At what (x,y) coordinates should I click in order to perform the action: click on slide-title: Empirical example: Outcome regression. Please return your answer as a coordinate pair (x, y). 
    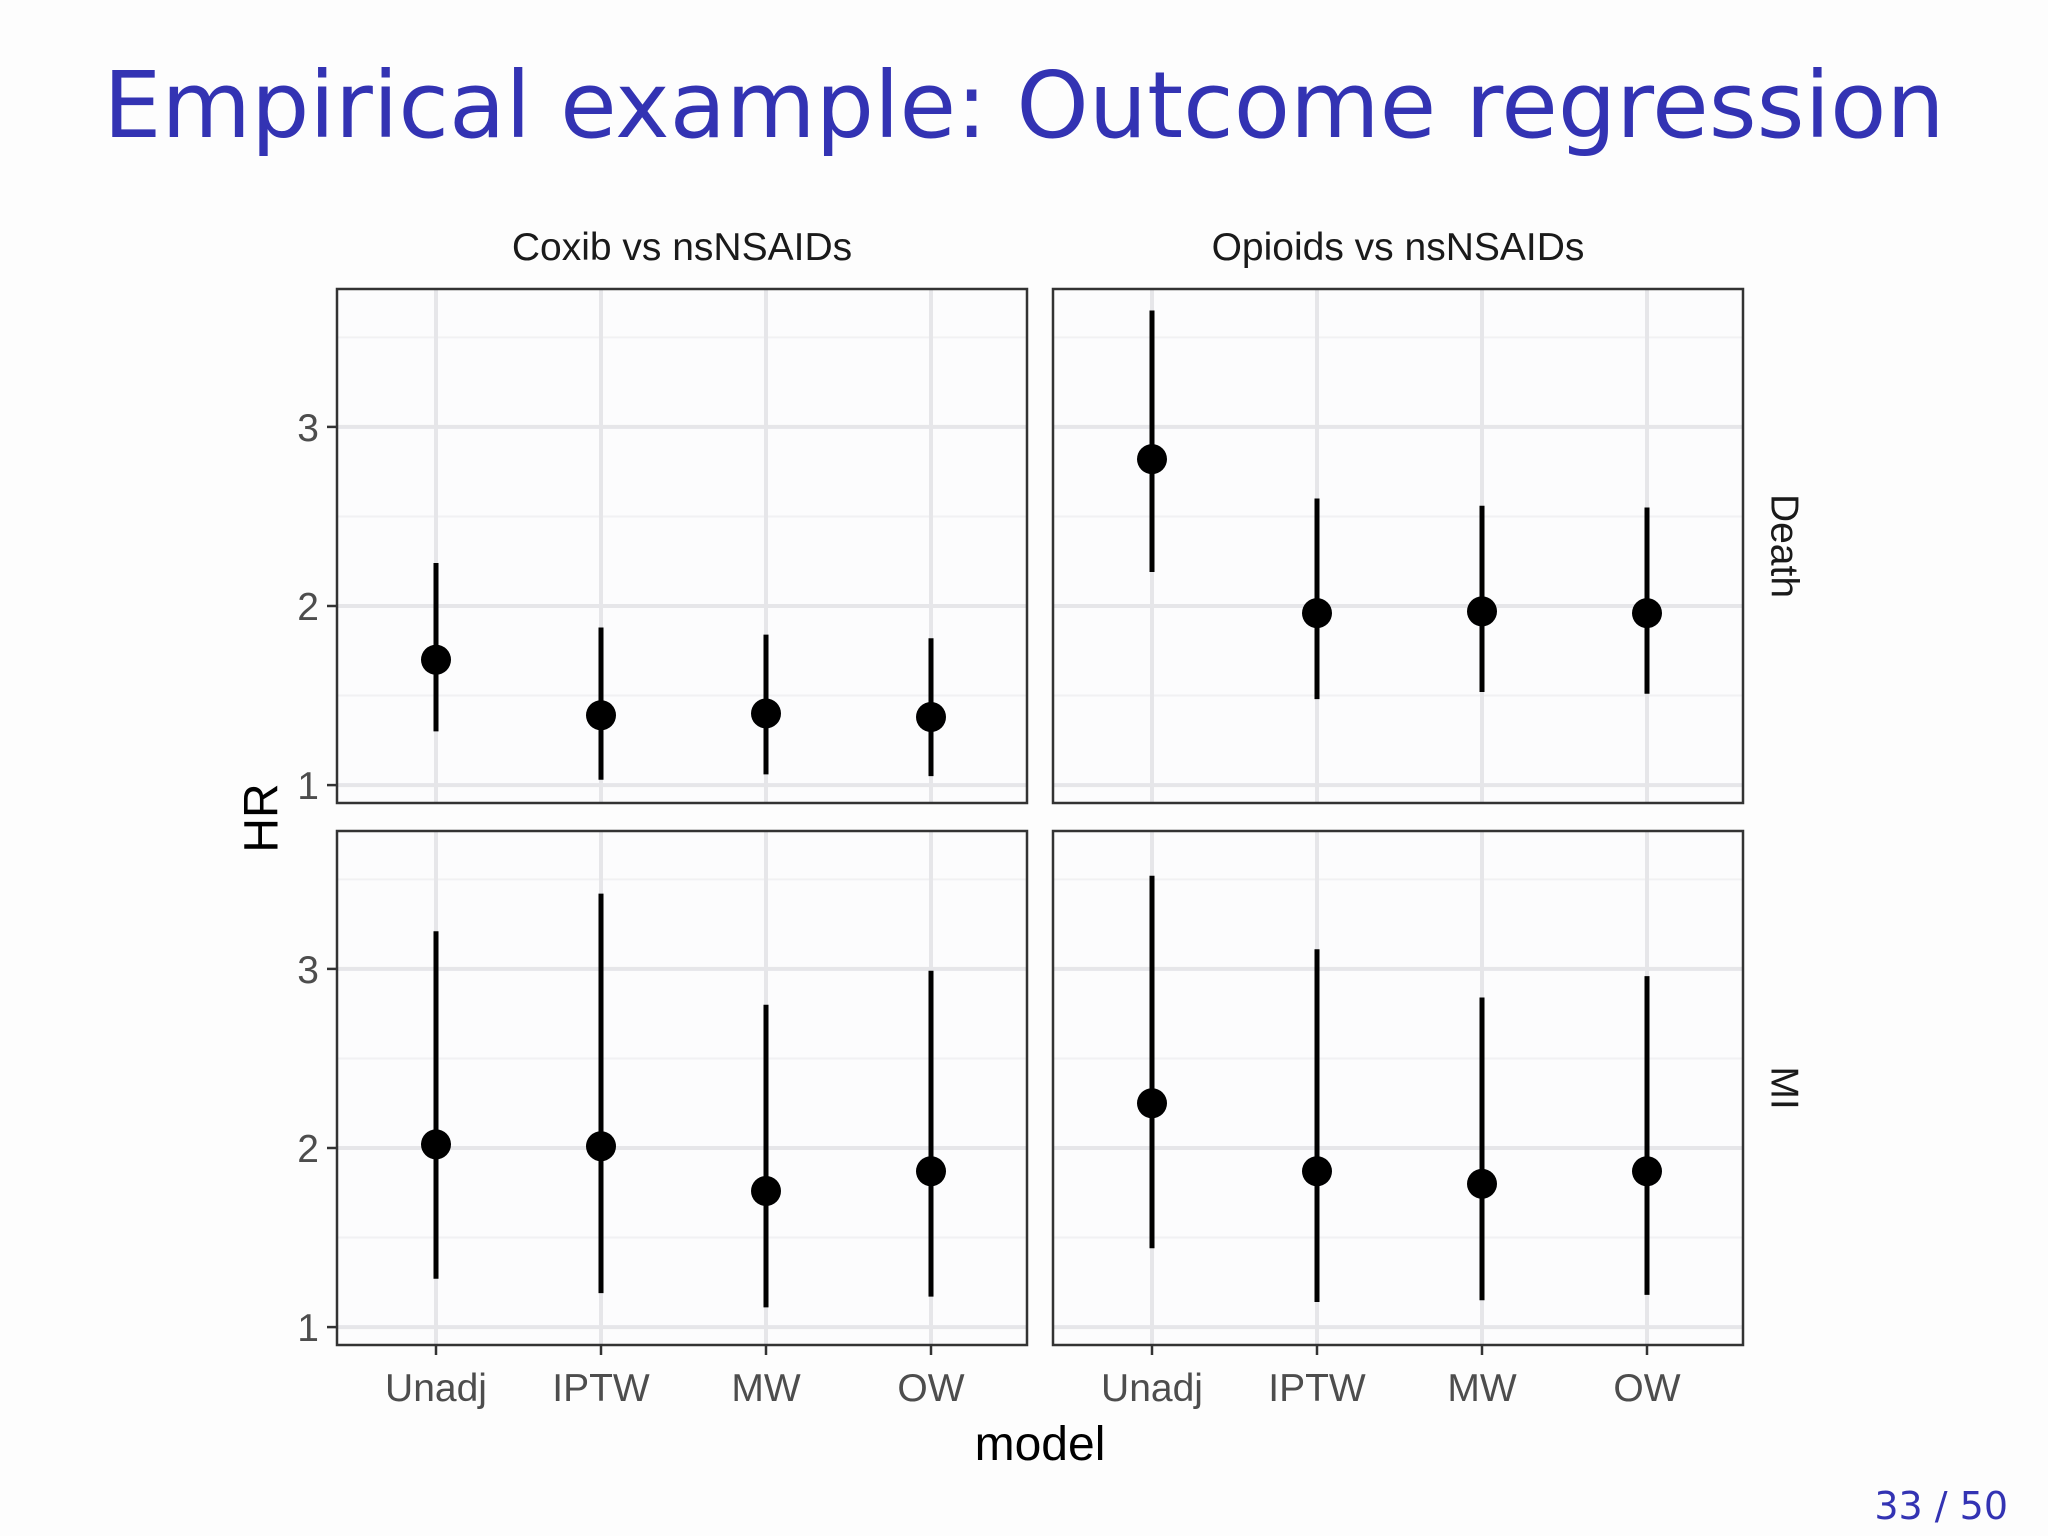
    Looking at the image, I should click on (1024, 105).